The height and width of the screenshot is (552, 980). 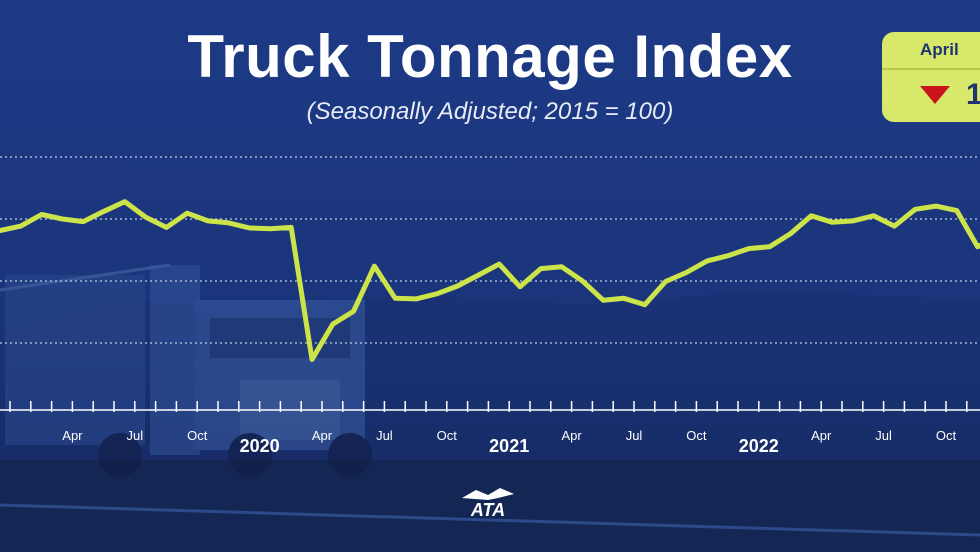 What do you see at coordinates (509, 446) in the screenshot?
I see `x-year-label-7: 2021` at bounding box center [509, 446].